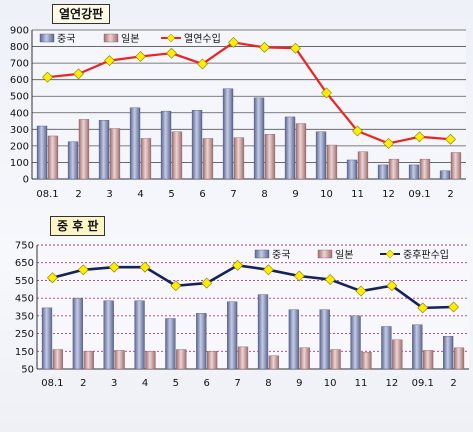  Describe the element at coordinates (26, 180) in the screenshot. I see `y-tick-label: 0` at that location.